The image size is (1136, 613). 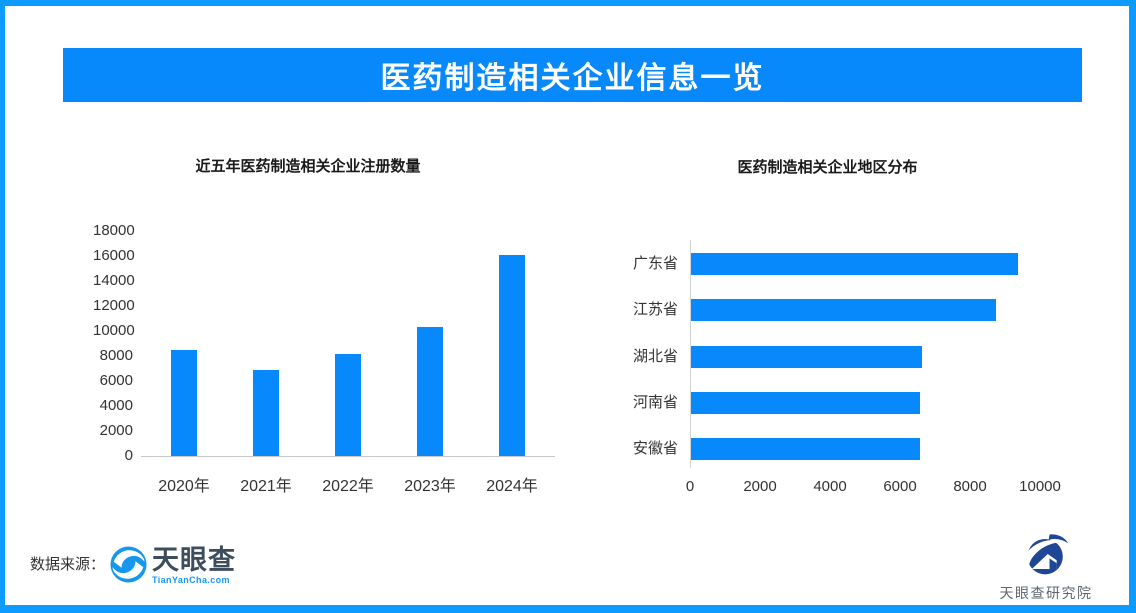 I want to click on header-banner: 医药制造相关企业信息一览, so click(x=572, y=75).